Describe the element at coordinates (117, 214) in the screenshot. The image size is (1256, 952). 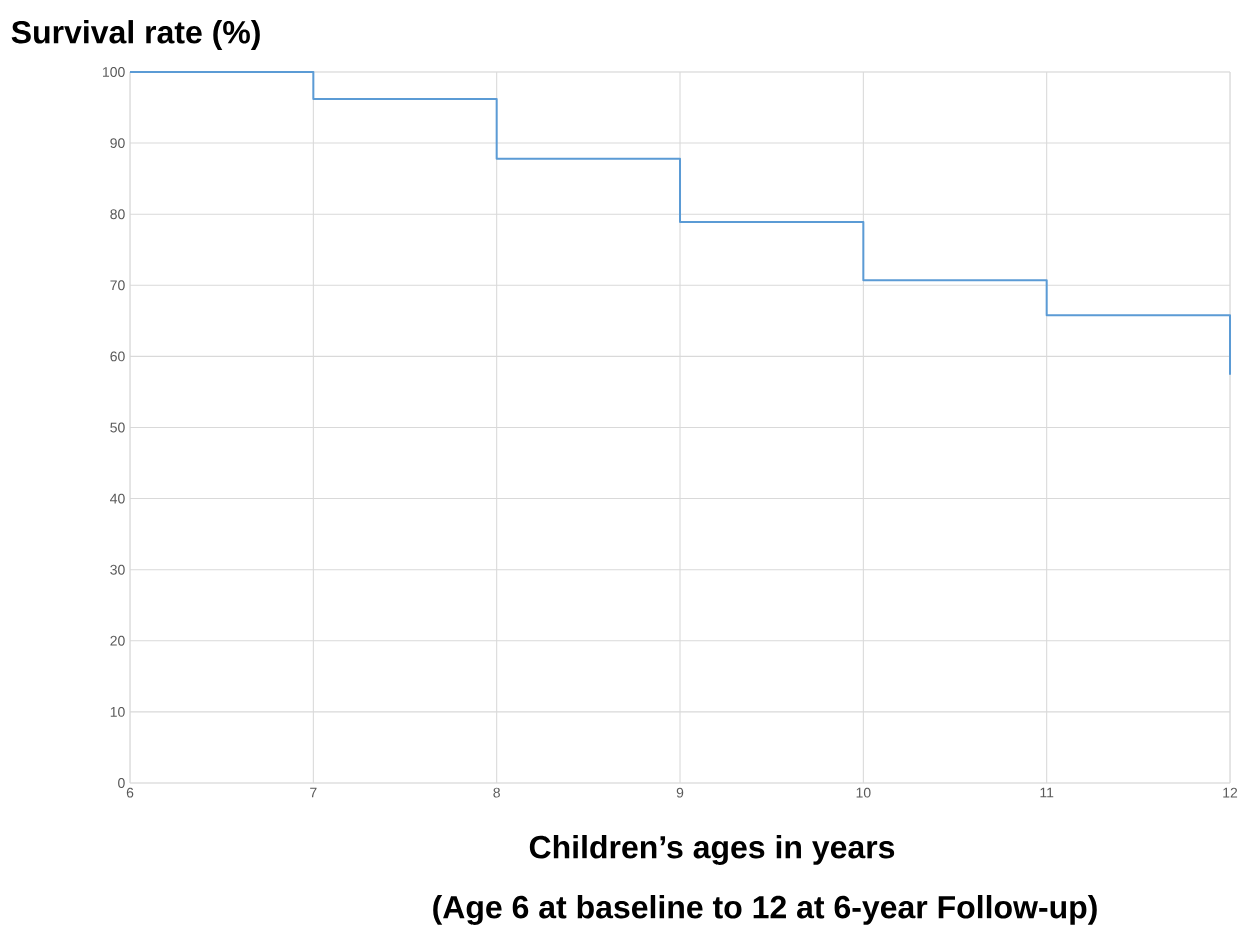
I see `y-tick-label: 80` at that location.